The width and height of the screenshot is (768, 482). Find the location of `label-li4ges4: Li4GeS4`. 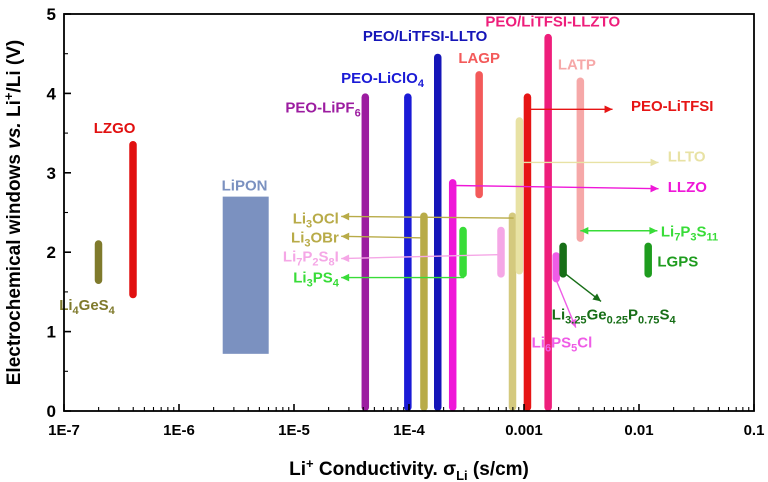

label-li4ges4: Li4GeS4 is located at coordinates (87, 307).